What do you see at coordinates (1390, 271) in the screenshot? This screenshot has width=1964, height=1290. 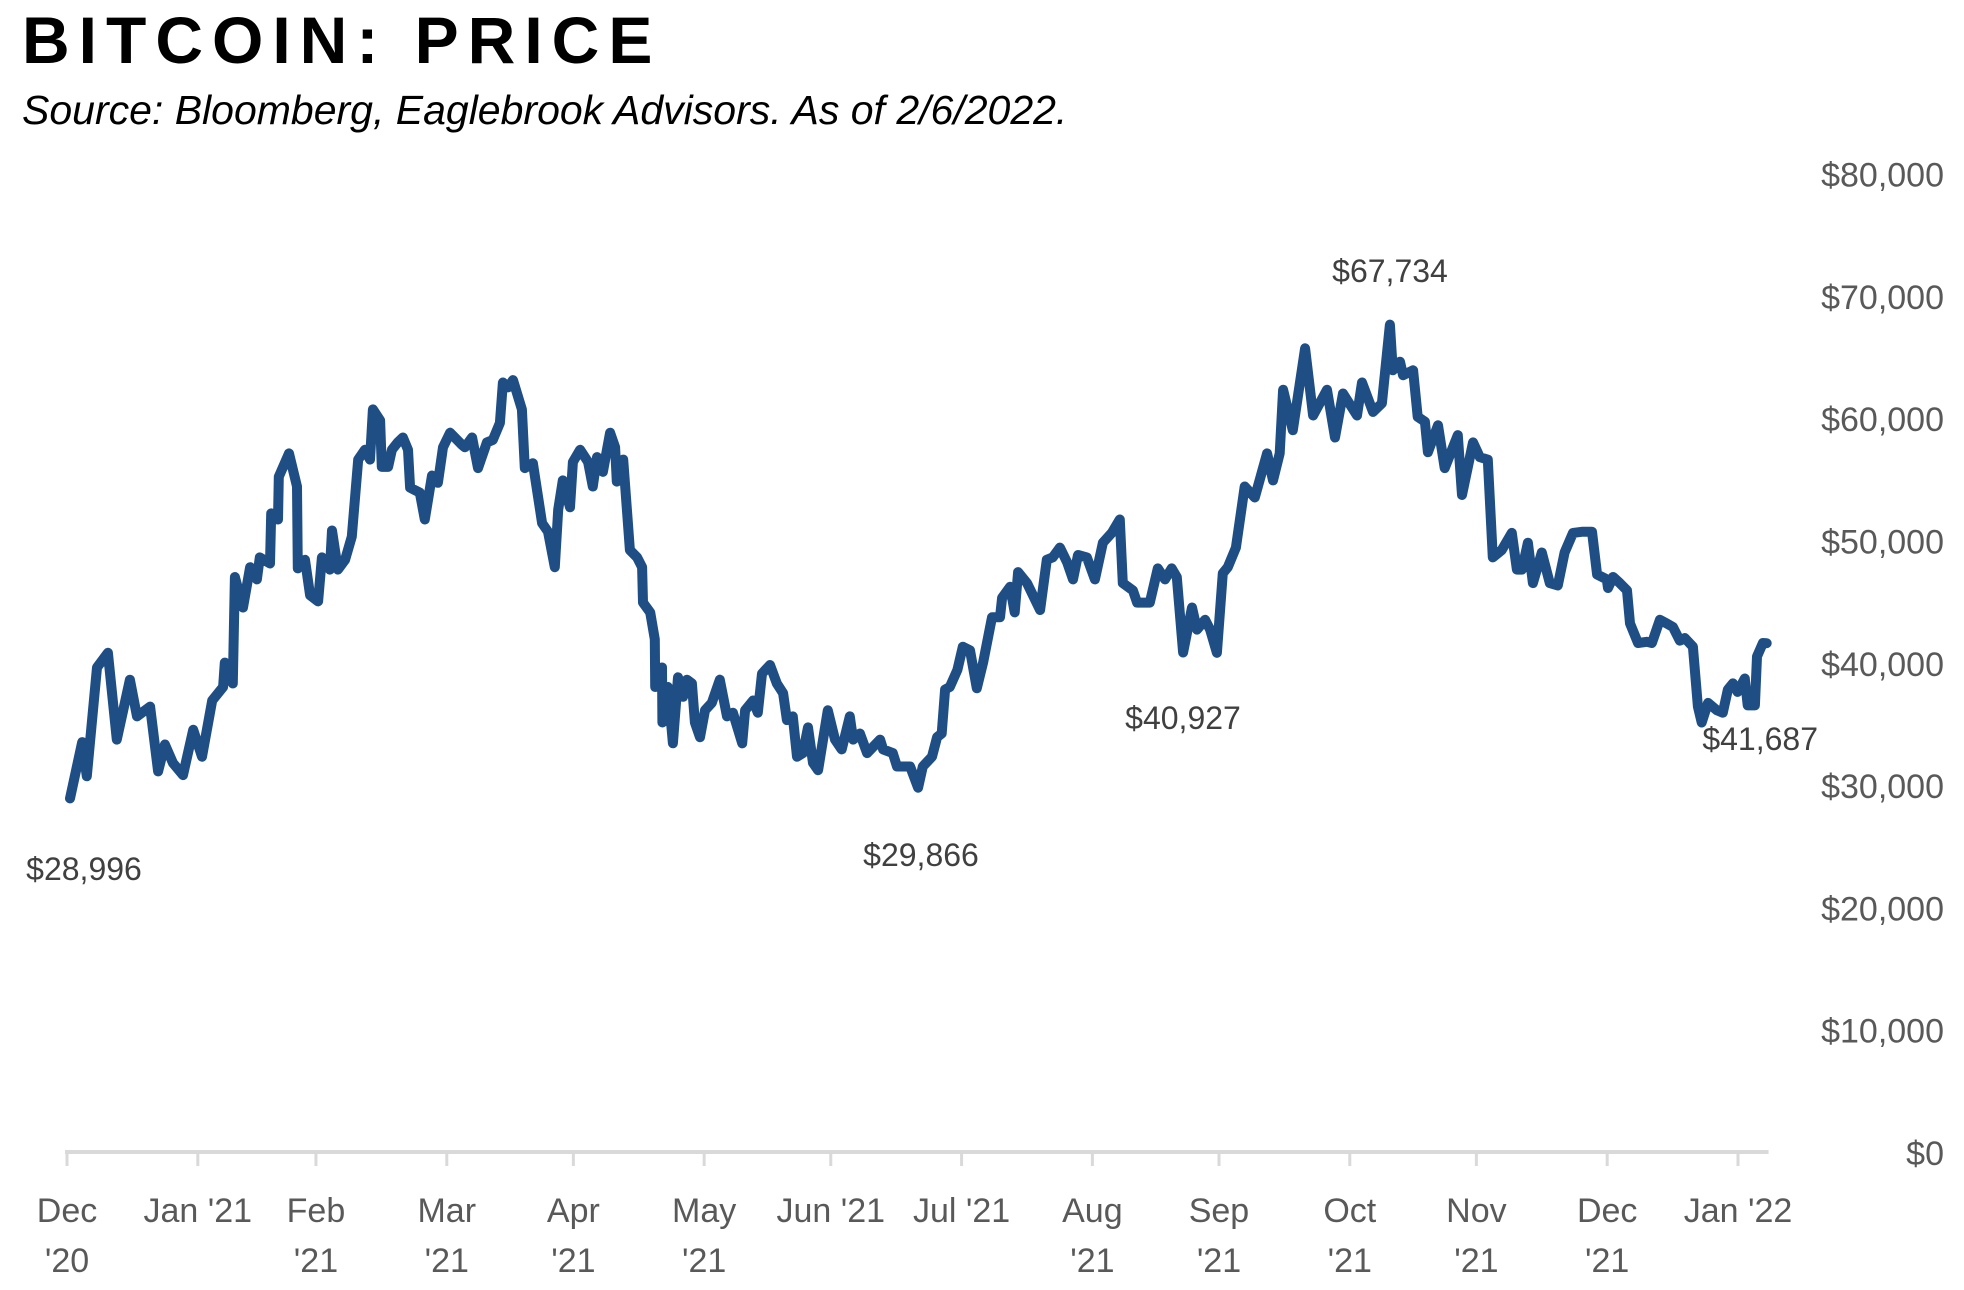 I see `data-label: $67,734` at bounding box center [1390, 271].